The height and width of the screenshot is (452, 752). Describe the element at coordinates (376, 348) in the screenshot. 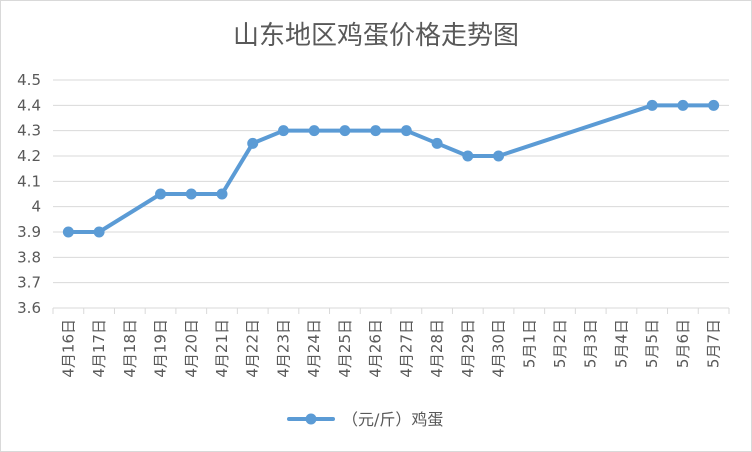

I see `x-tick-label: 4月26日` at that location.